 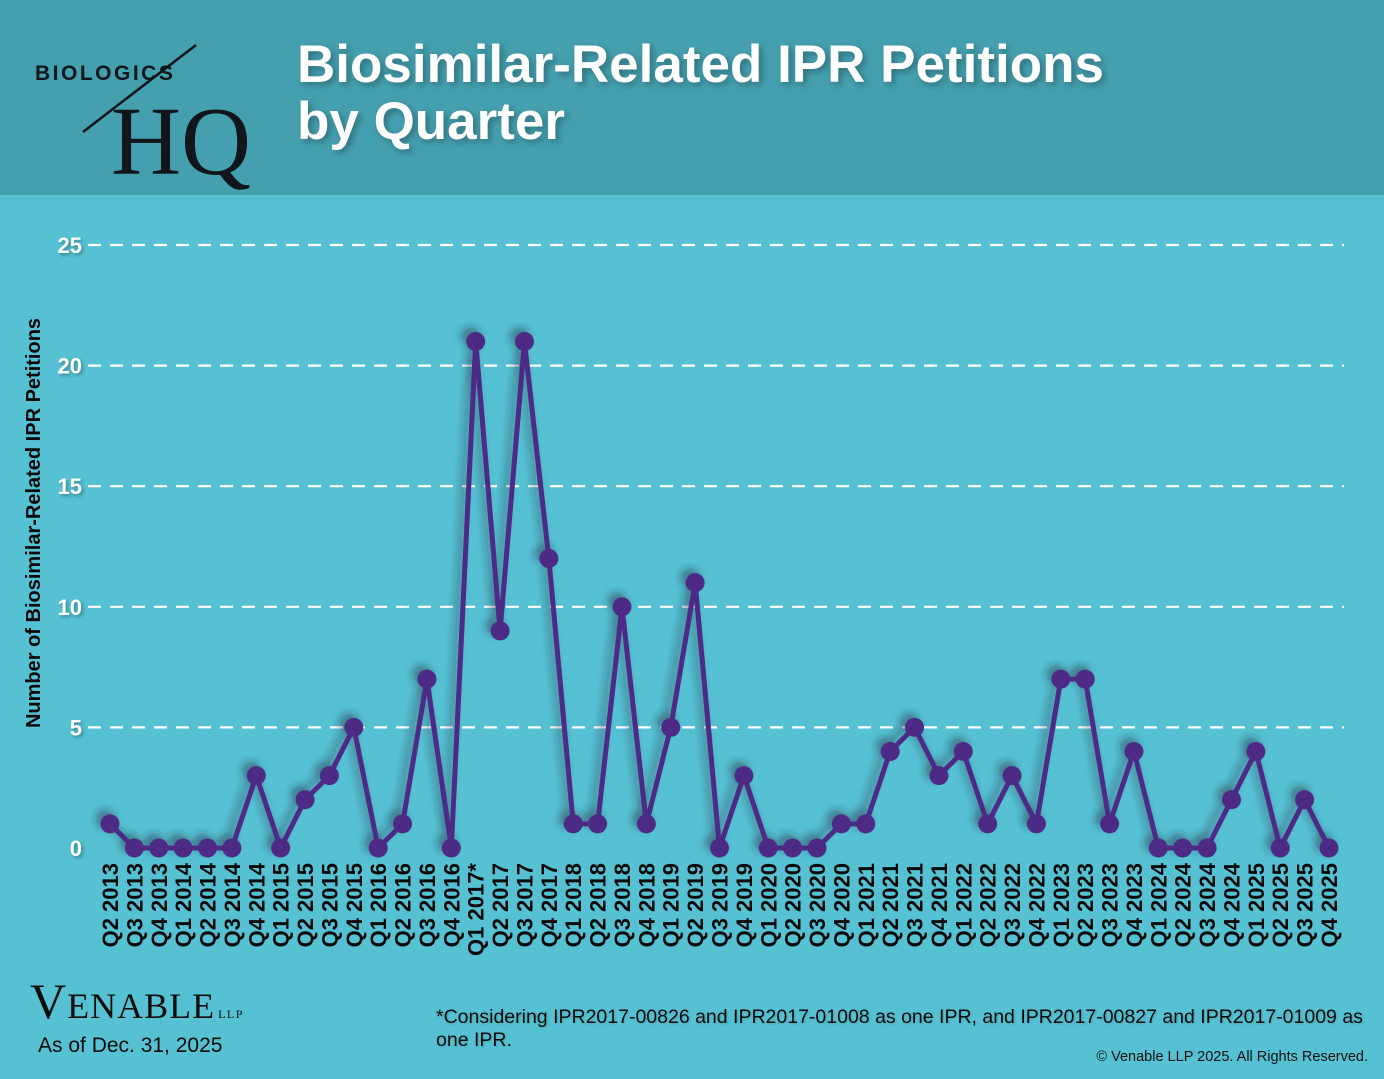 I want to click on x-tick-Q4-2020: Q4 2020, so click(x=841, y=905).